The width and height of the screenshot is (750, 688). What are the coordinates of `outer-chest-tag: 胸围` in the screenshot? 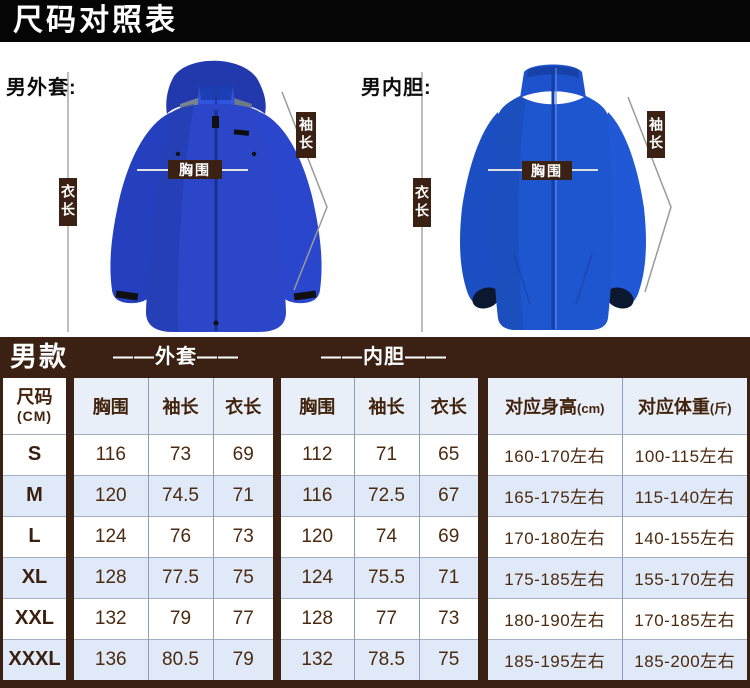 It's located at (195, 169).